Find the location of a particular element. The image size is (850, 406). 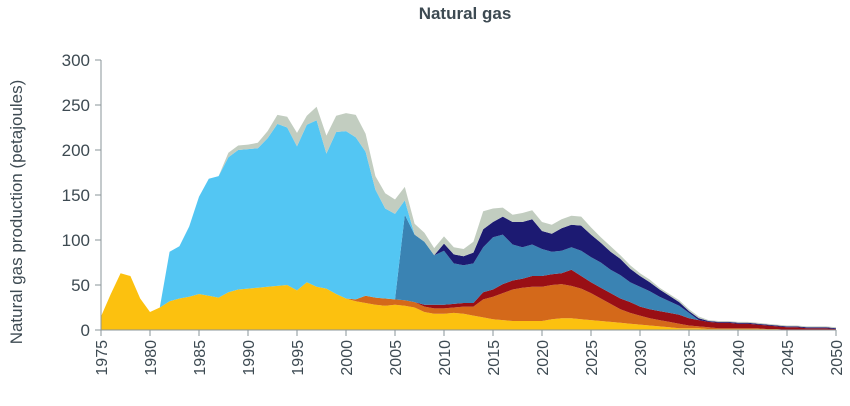

y-tick-label: 50 is located at coordinates (80, 285).